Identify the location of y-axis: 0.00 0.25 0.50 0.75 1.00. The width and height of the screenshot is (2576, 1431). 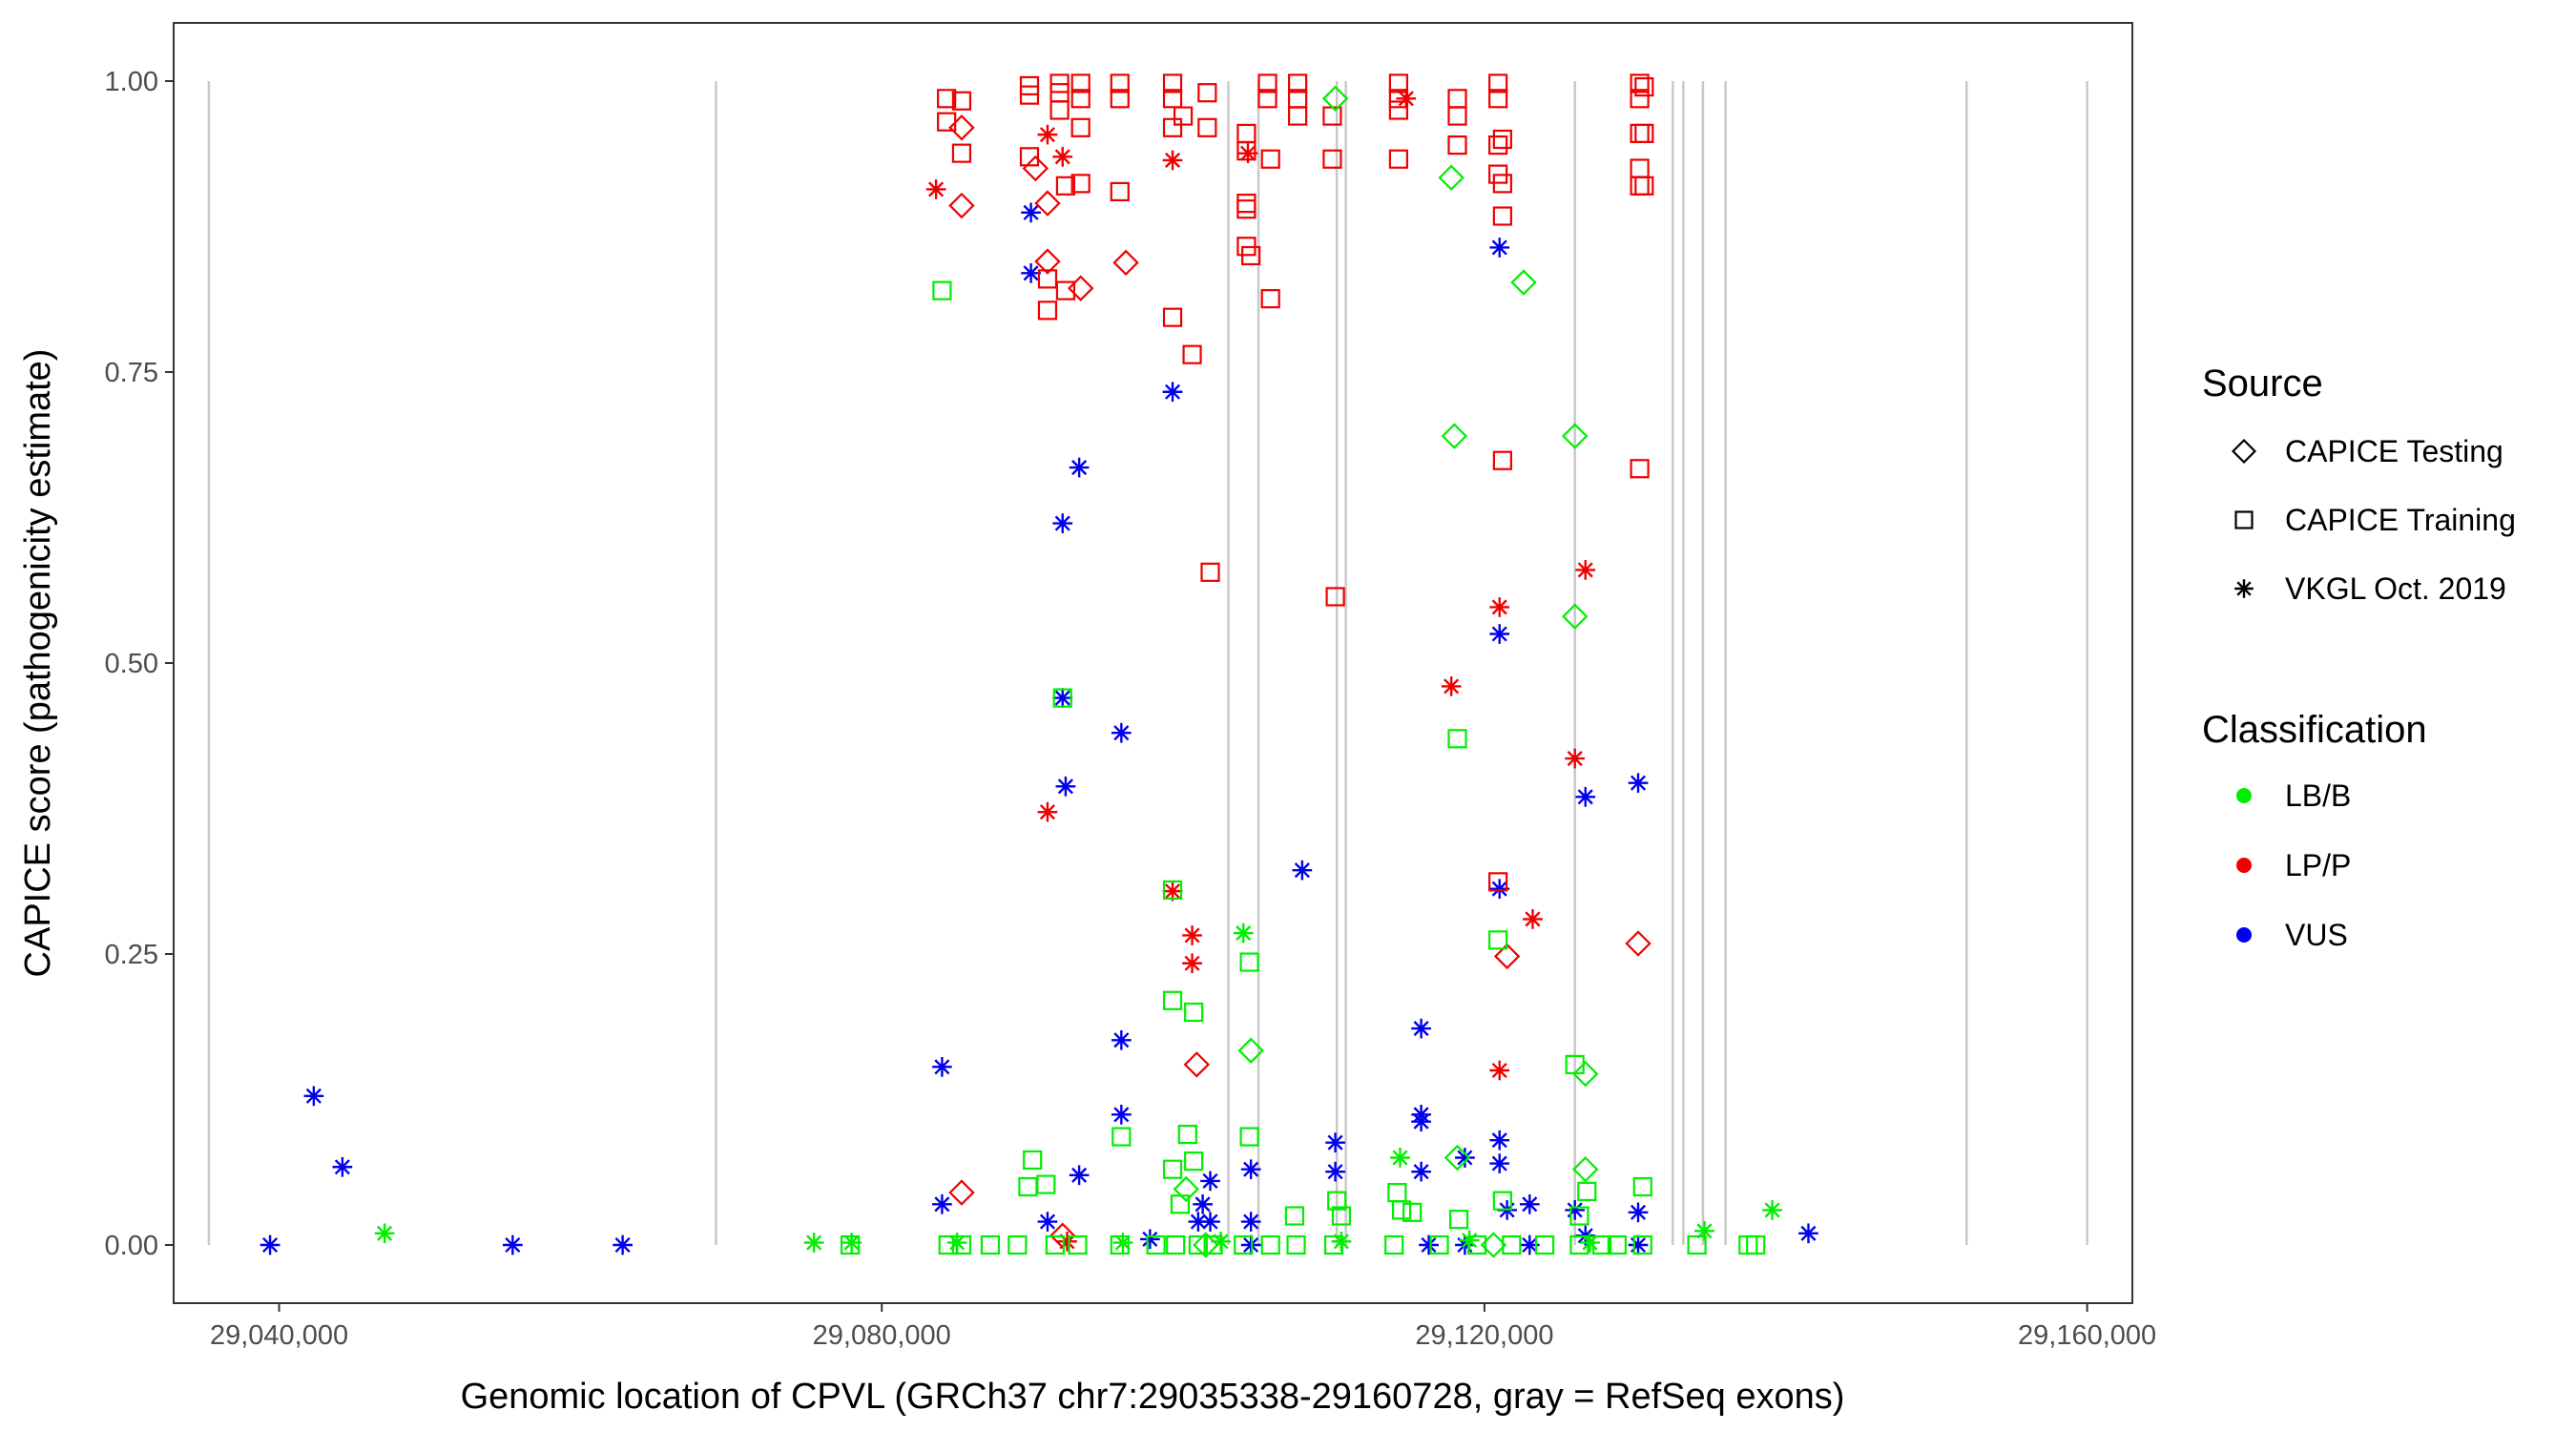
(139, 664).